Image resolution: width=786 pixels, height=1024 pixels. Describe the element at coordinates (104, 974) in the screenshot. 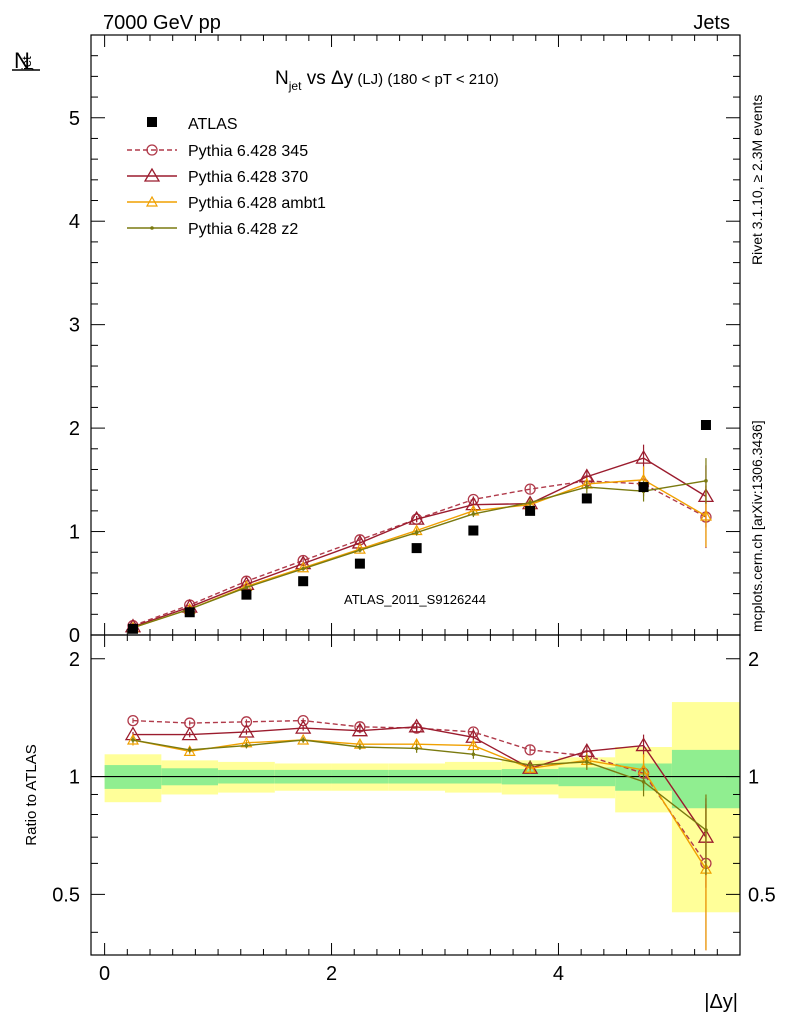

I see `x-tick-label: 0` at that location.